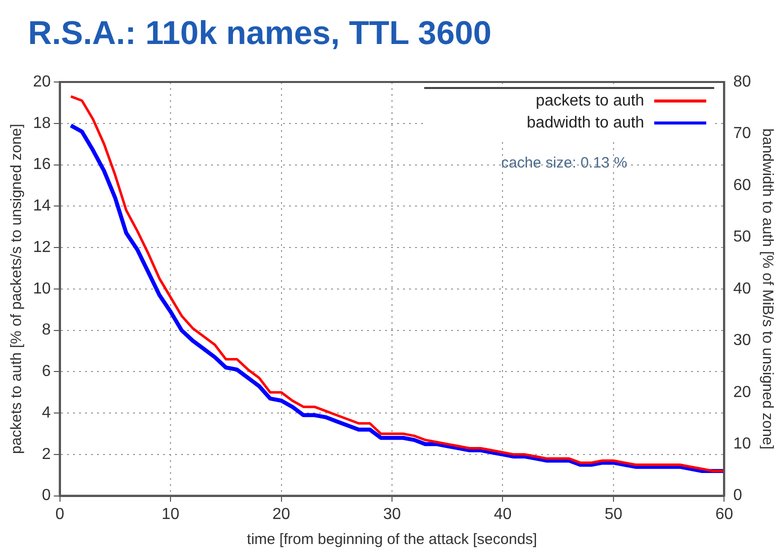 The width and height of the screenshot is (782, 553). I want to click on x-tick-label: 10, so click(171, 514).